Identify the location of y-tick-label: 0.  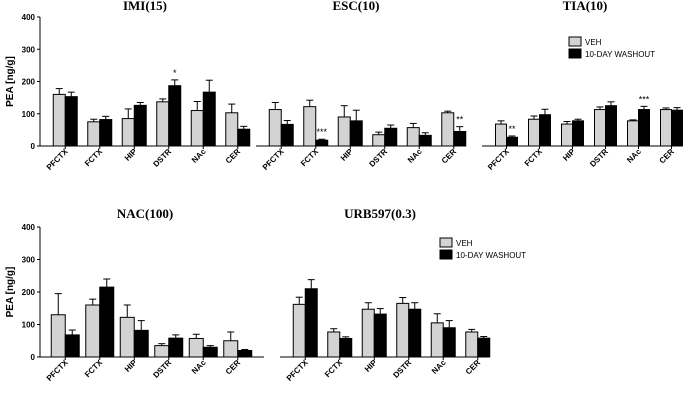
(33, 357).